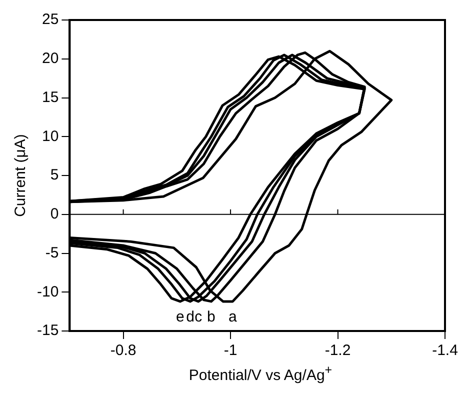  What do you see at coordinates (50, 97) in the screenshot?
I see `y-tick-label: 15` at bounding box center [50, 97].